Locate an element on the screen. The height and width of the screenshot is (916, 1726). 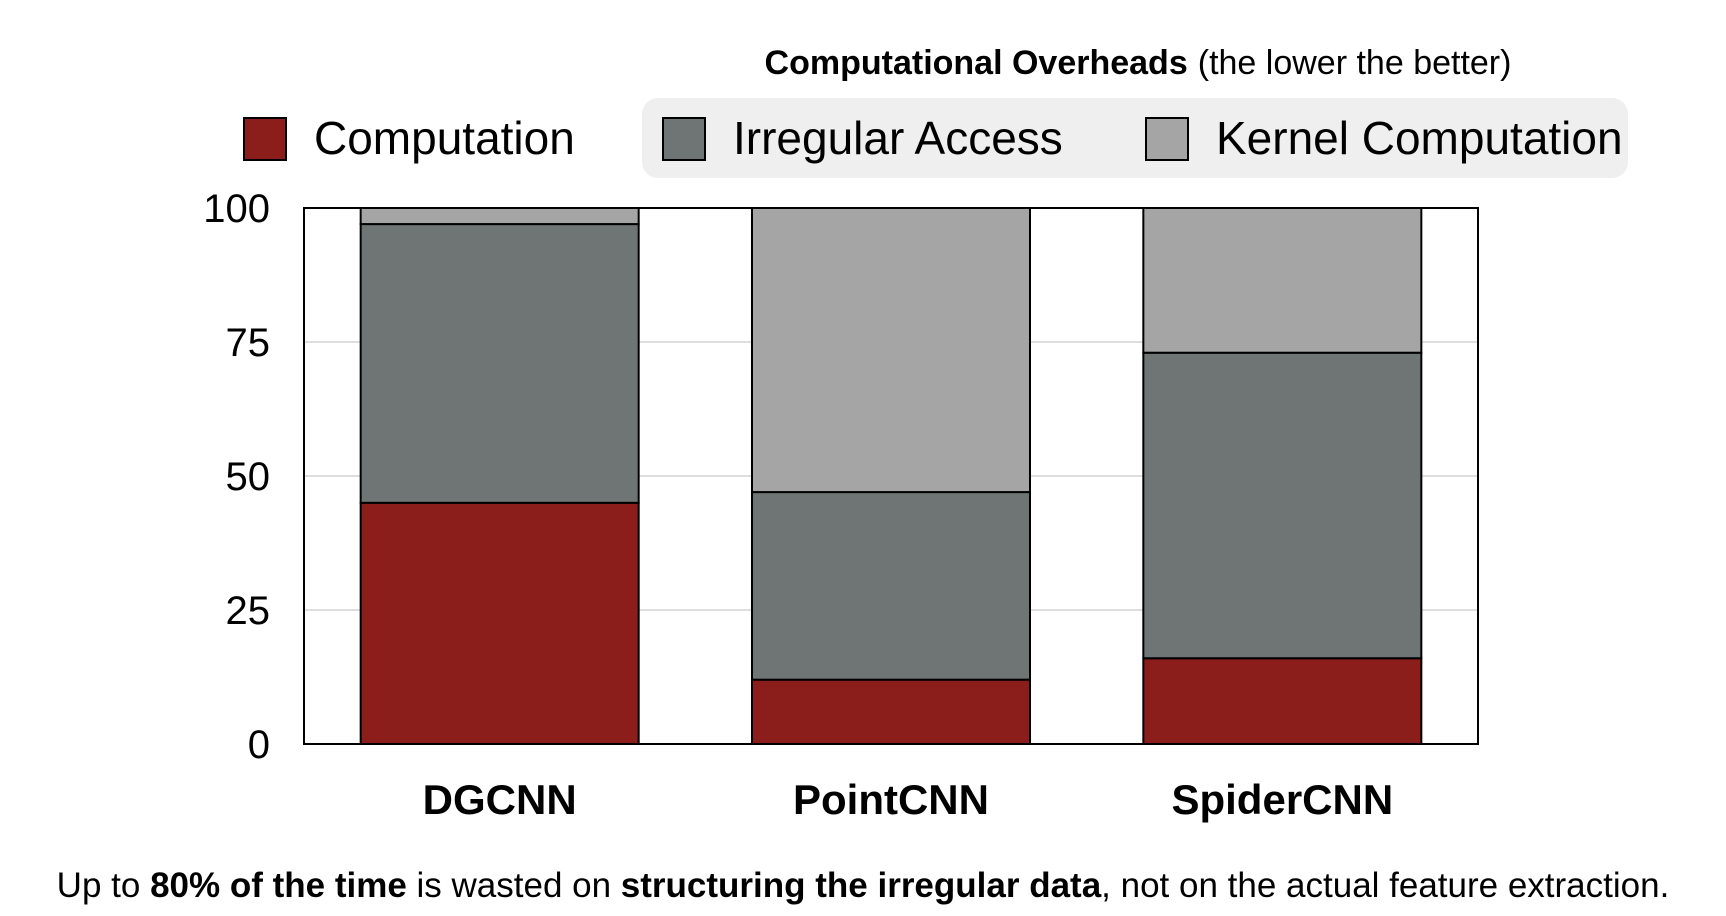
caption-part-2: is wasted on is located at coordinates (513, 885).